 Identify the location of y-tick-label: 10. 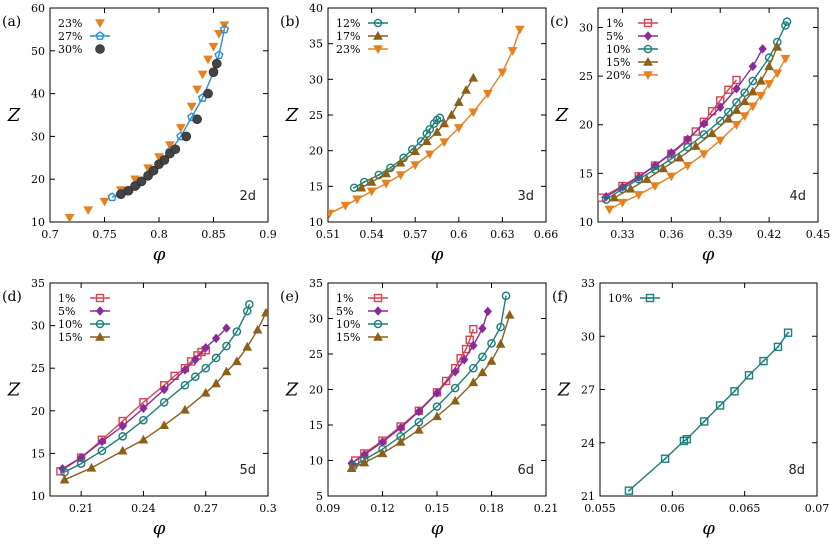
(38, 222).